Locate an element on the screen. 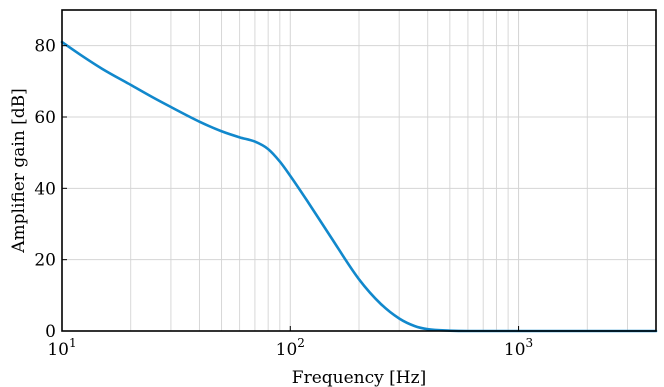 Image resolution: width=664 pixels, height=387 pixels. y-tick-label: 40 is located at coordinates (45, 189).